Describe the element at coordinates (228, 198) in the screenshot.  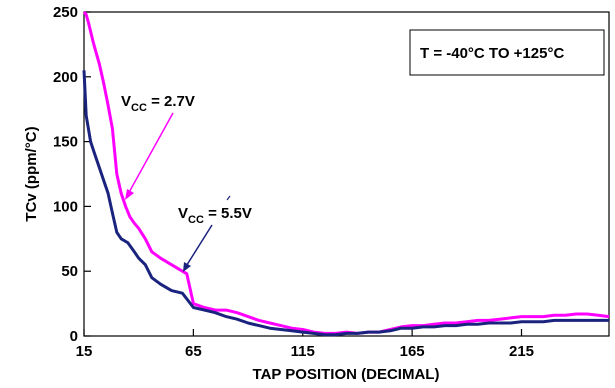
I see `pointer-tick-5-5v` at that location.